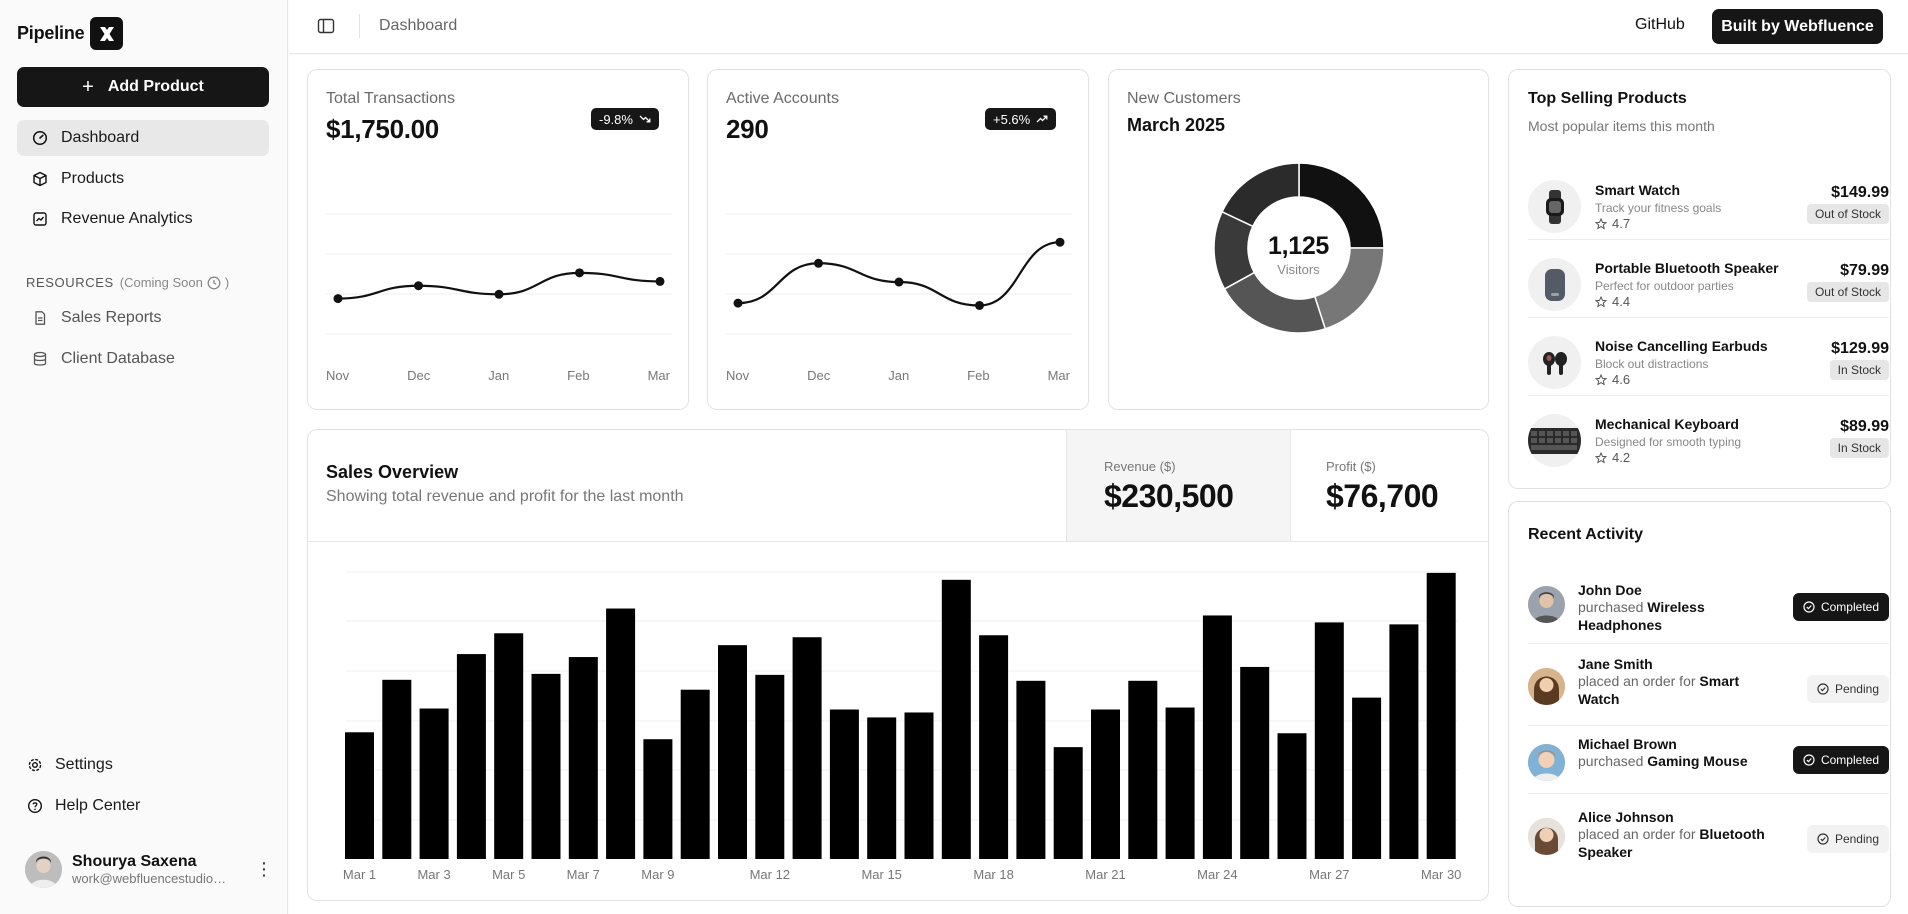 The height and width of the screenshot is (914, 1908). What do you see at coordinates (1012, 119) in the screenshot?
I see `trend-badge-text: +5.6%` at bounding box center [1012, 119].